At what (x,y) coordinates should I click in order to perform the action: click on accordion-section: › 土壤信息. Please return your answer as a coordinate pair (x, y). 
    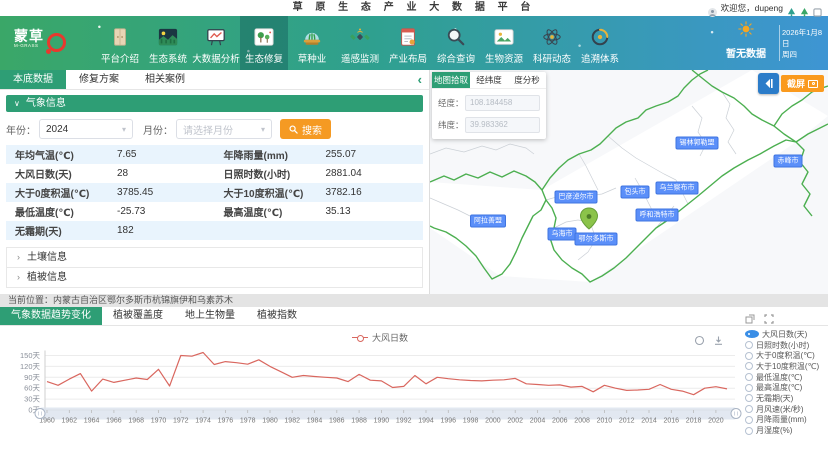
    Looking at the image, I should click on (214, 258).